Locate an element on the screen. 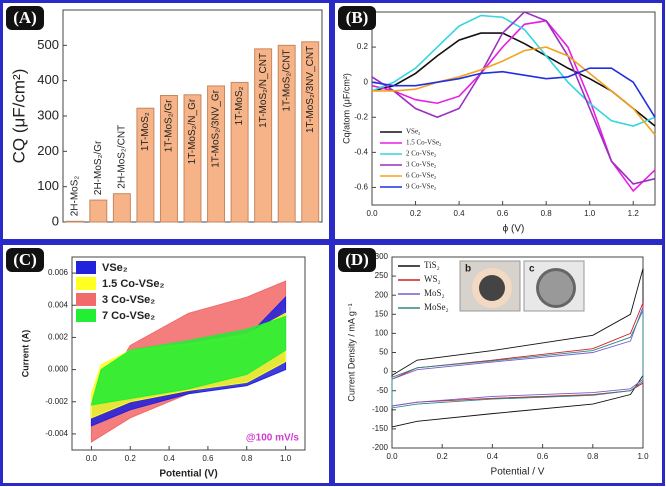 The width and height of the screenshot is (666, 487). bar-label: 2H-MoS₂ is located at coordinates (74, 196).